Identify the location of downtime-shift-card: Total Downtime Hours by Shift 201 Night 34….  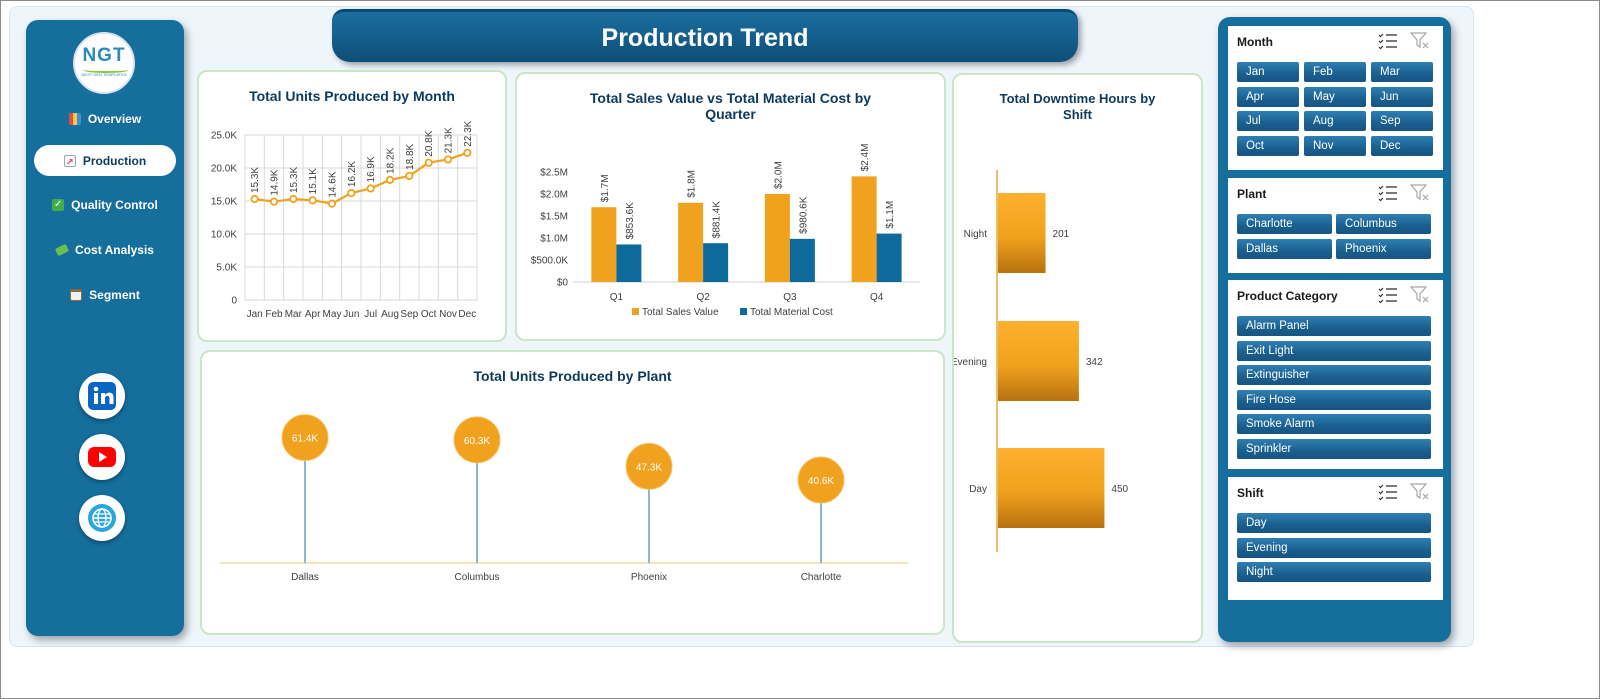
(1077, 358).